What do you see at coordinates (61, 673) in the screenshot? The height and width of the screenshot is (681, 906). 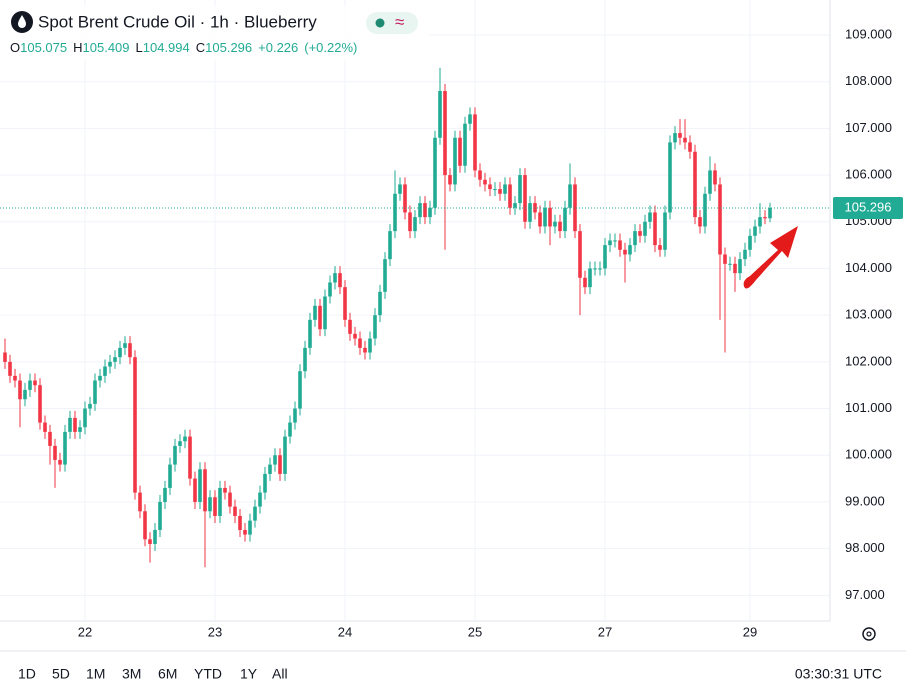 I see `timeframe-button: 5D` at bounding box center [61, 673].